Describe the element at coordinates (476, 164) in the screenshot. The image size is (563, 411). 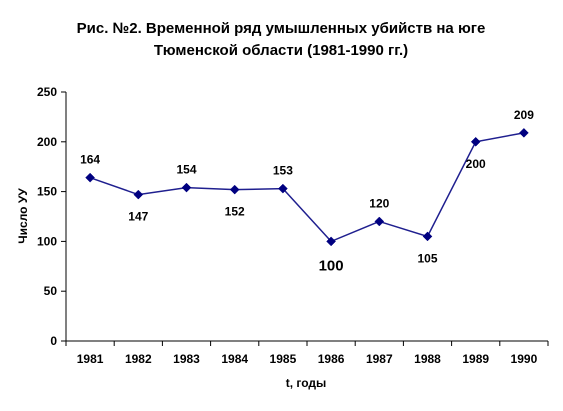
I see `data-label: 200` at that location.